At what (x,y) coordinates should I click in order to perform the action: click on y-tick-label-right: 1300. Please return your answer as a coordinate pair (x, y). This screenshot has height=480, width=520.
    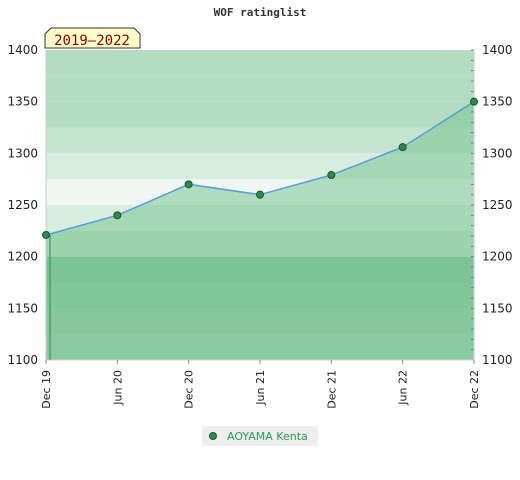
    Looking at the image, I should click on (497, 153).